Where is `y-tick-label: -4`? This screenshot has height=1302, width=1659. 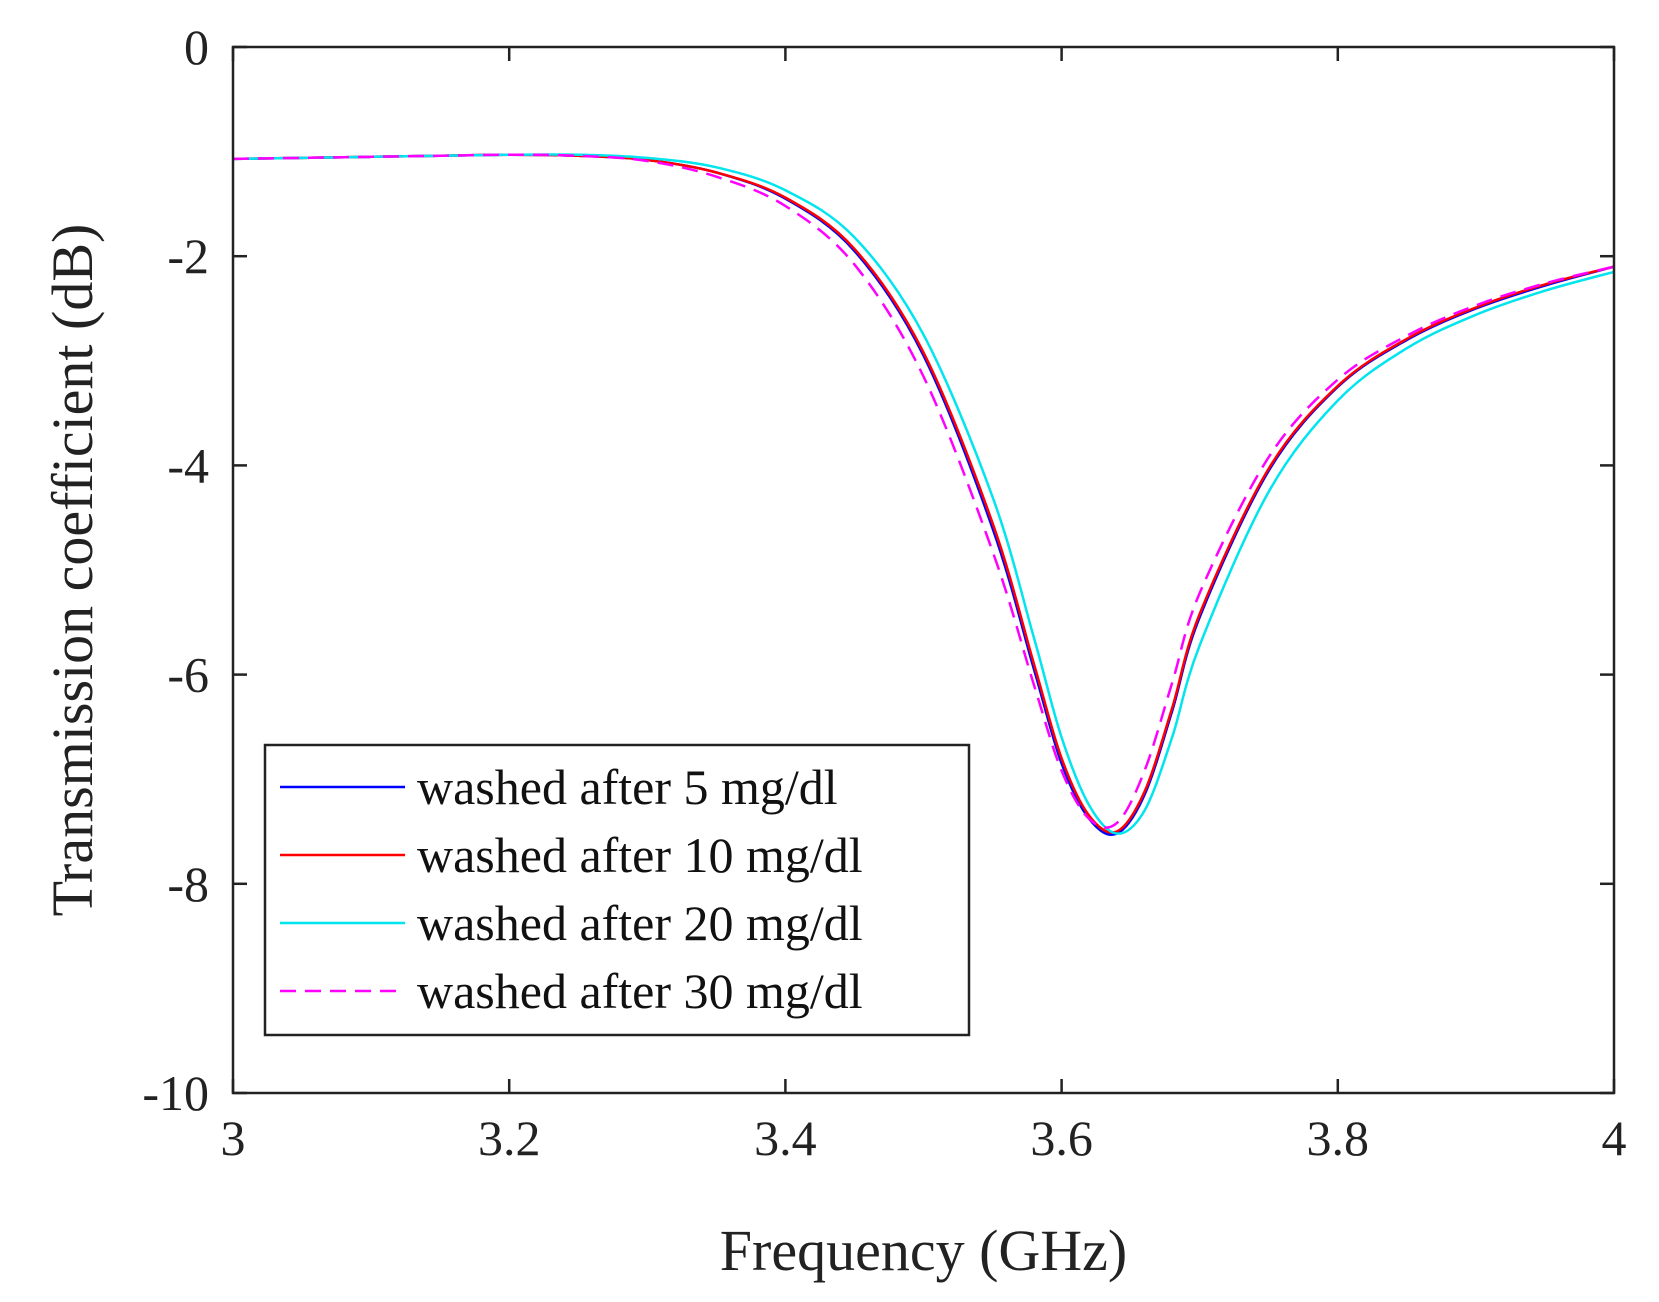 y-tick-label: -4 is located at coordinates (188, 465).